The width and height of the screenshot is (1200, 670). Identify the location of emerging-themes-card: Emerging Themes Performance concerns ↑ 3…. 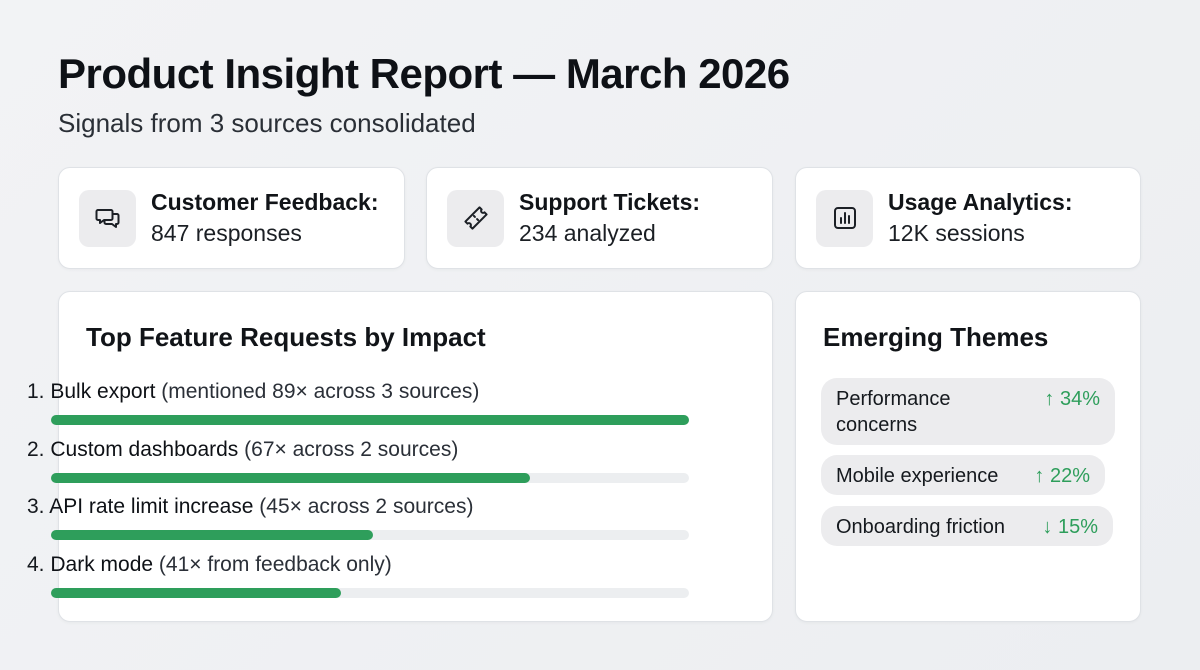
(968, 456).